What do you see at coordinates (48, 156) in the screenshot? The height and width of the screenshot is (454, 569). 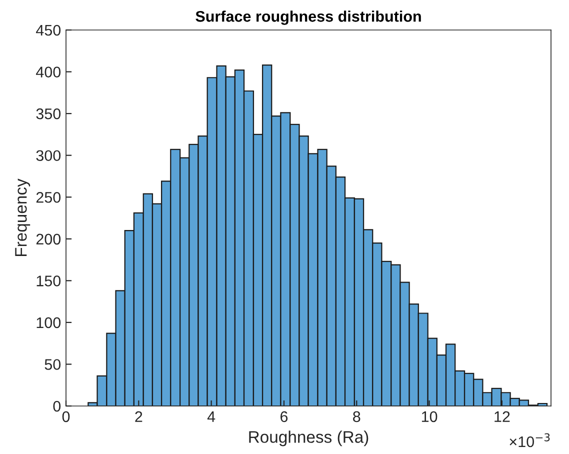 I see `y-tick-label: 300` at bounding box center [48, 156].